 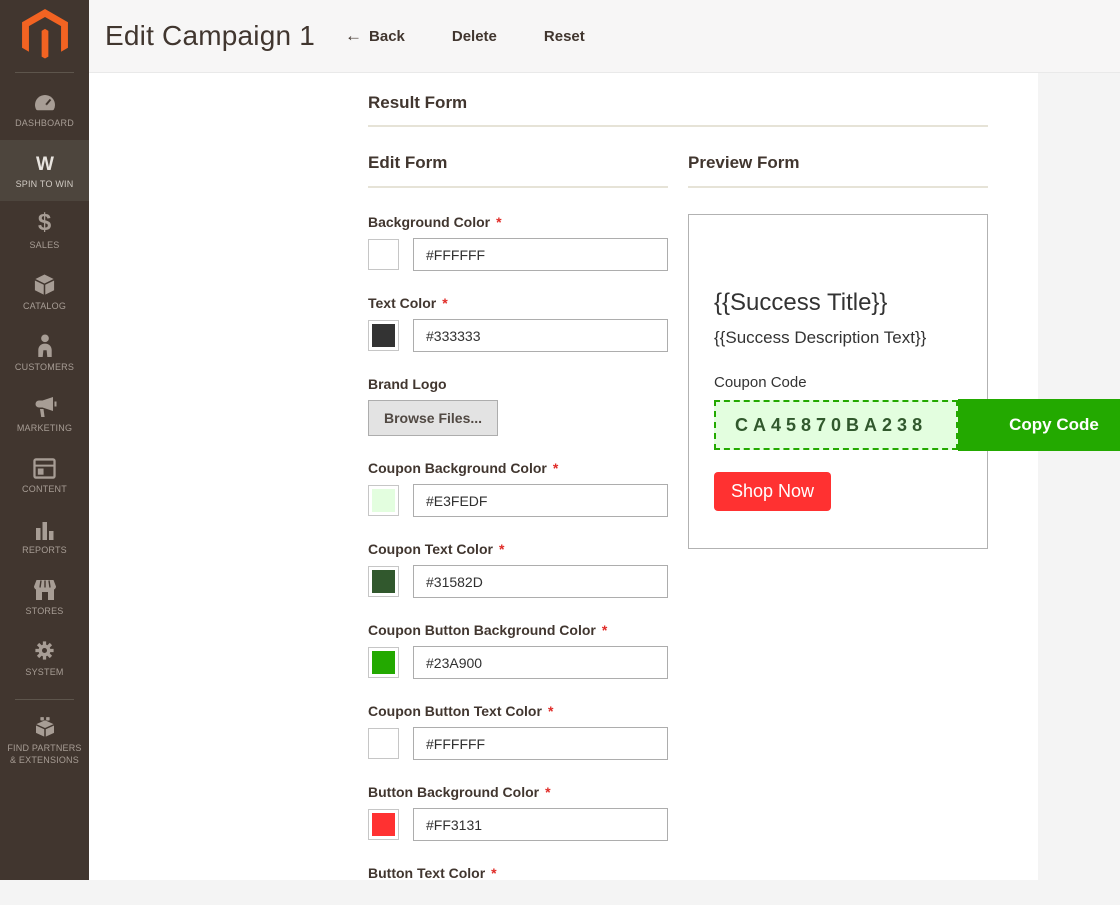 I want to click on field-label: Brand Logo, so click(x=407, y=384).